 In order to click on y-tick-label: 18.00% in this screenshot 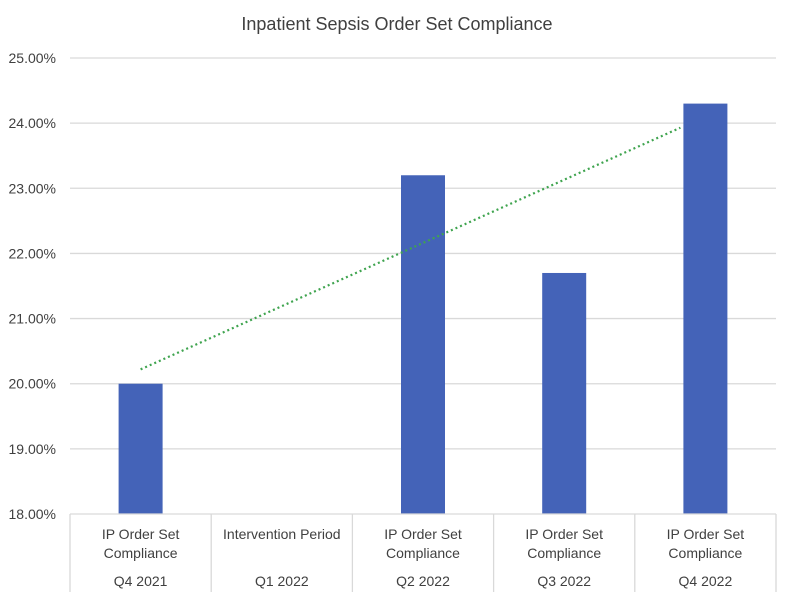, I will do `click(32, 514)`.